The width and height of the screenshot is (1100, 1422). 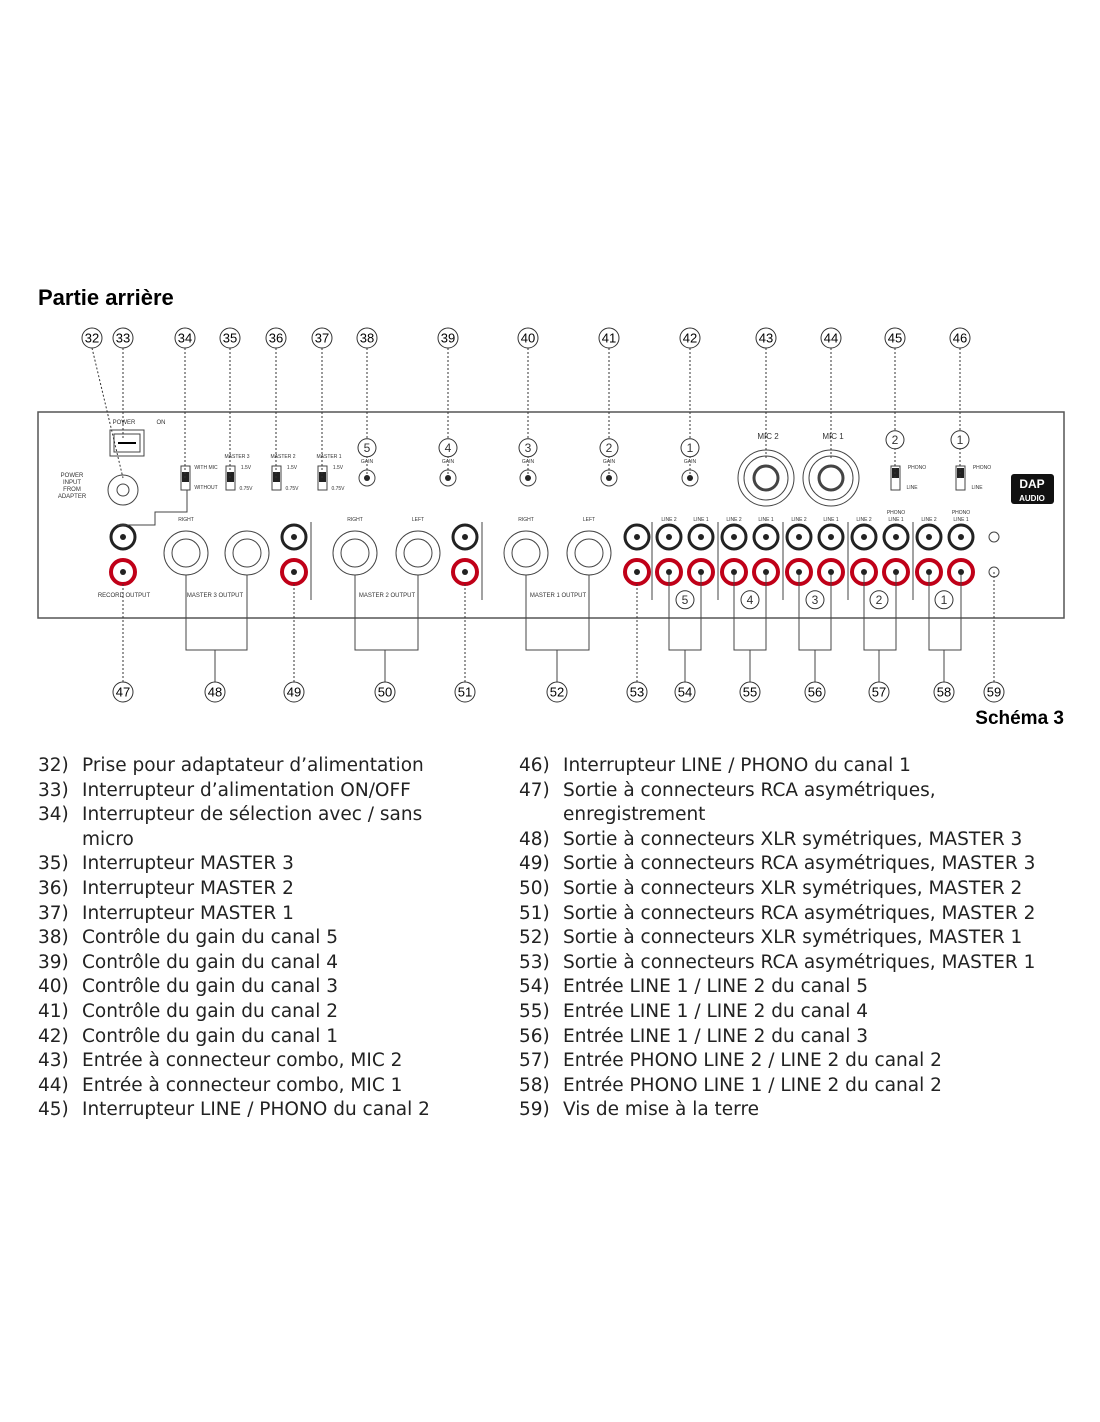 I want to click on item-number: 42), so click(x=53, y=1036).